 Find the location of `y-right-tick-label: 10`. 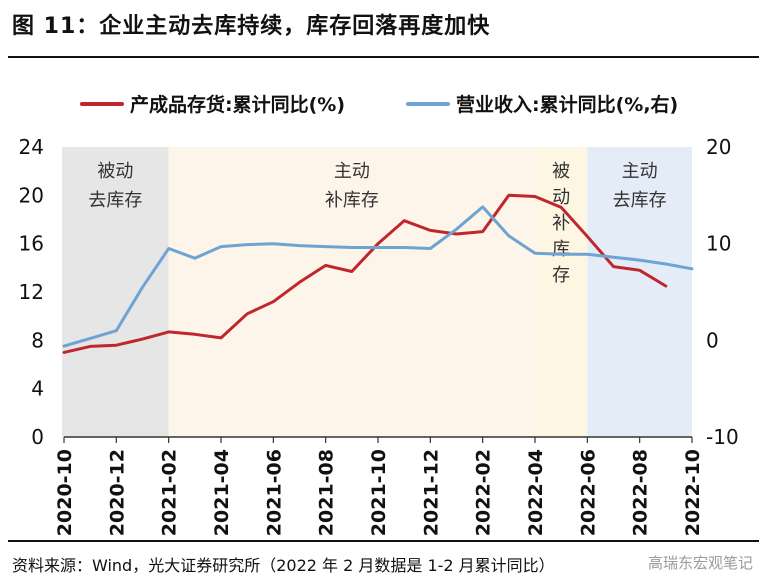

y-right-tick-label: 10 is located at coordinates (718, 244).